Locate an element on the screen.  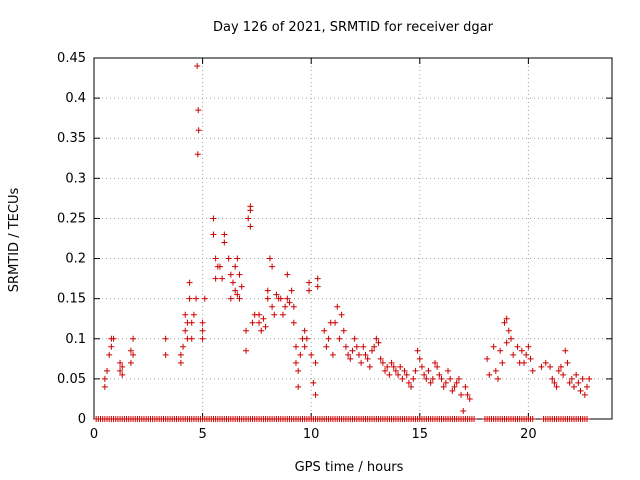
x-axis-label: GPS time / hours is located at coordinates (349, 467).